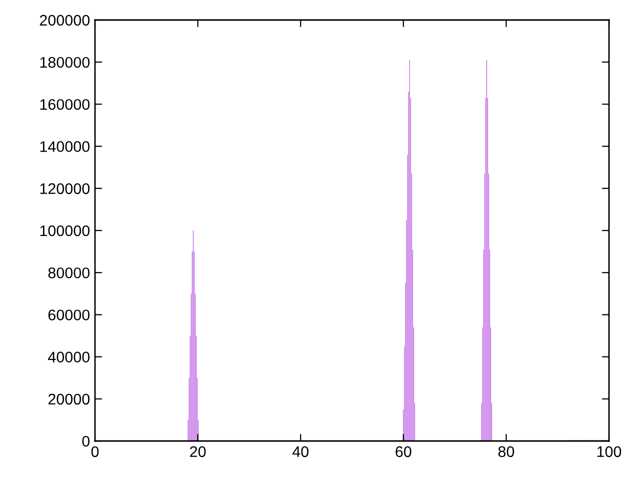 The width and height of the screenshot is (640, 480). Describe the element at coordinates (86, 441) in the screenshot. I see `y-tick-label: 0` at that location.